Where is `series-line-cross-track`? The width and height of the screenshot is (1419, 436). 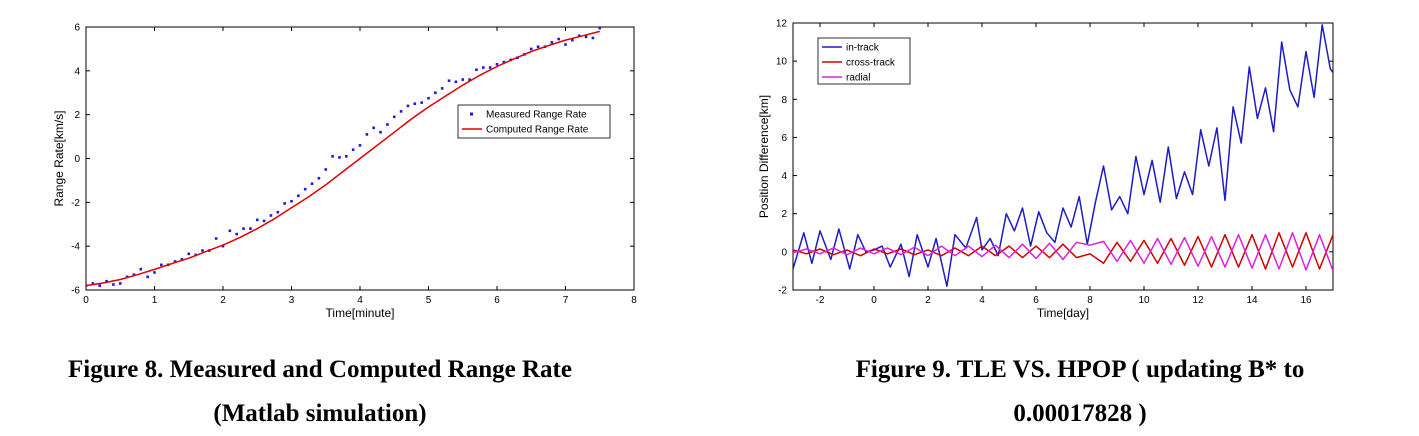 series-line-cross-track is located at coordinates (1063, 251).